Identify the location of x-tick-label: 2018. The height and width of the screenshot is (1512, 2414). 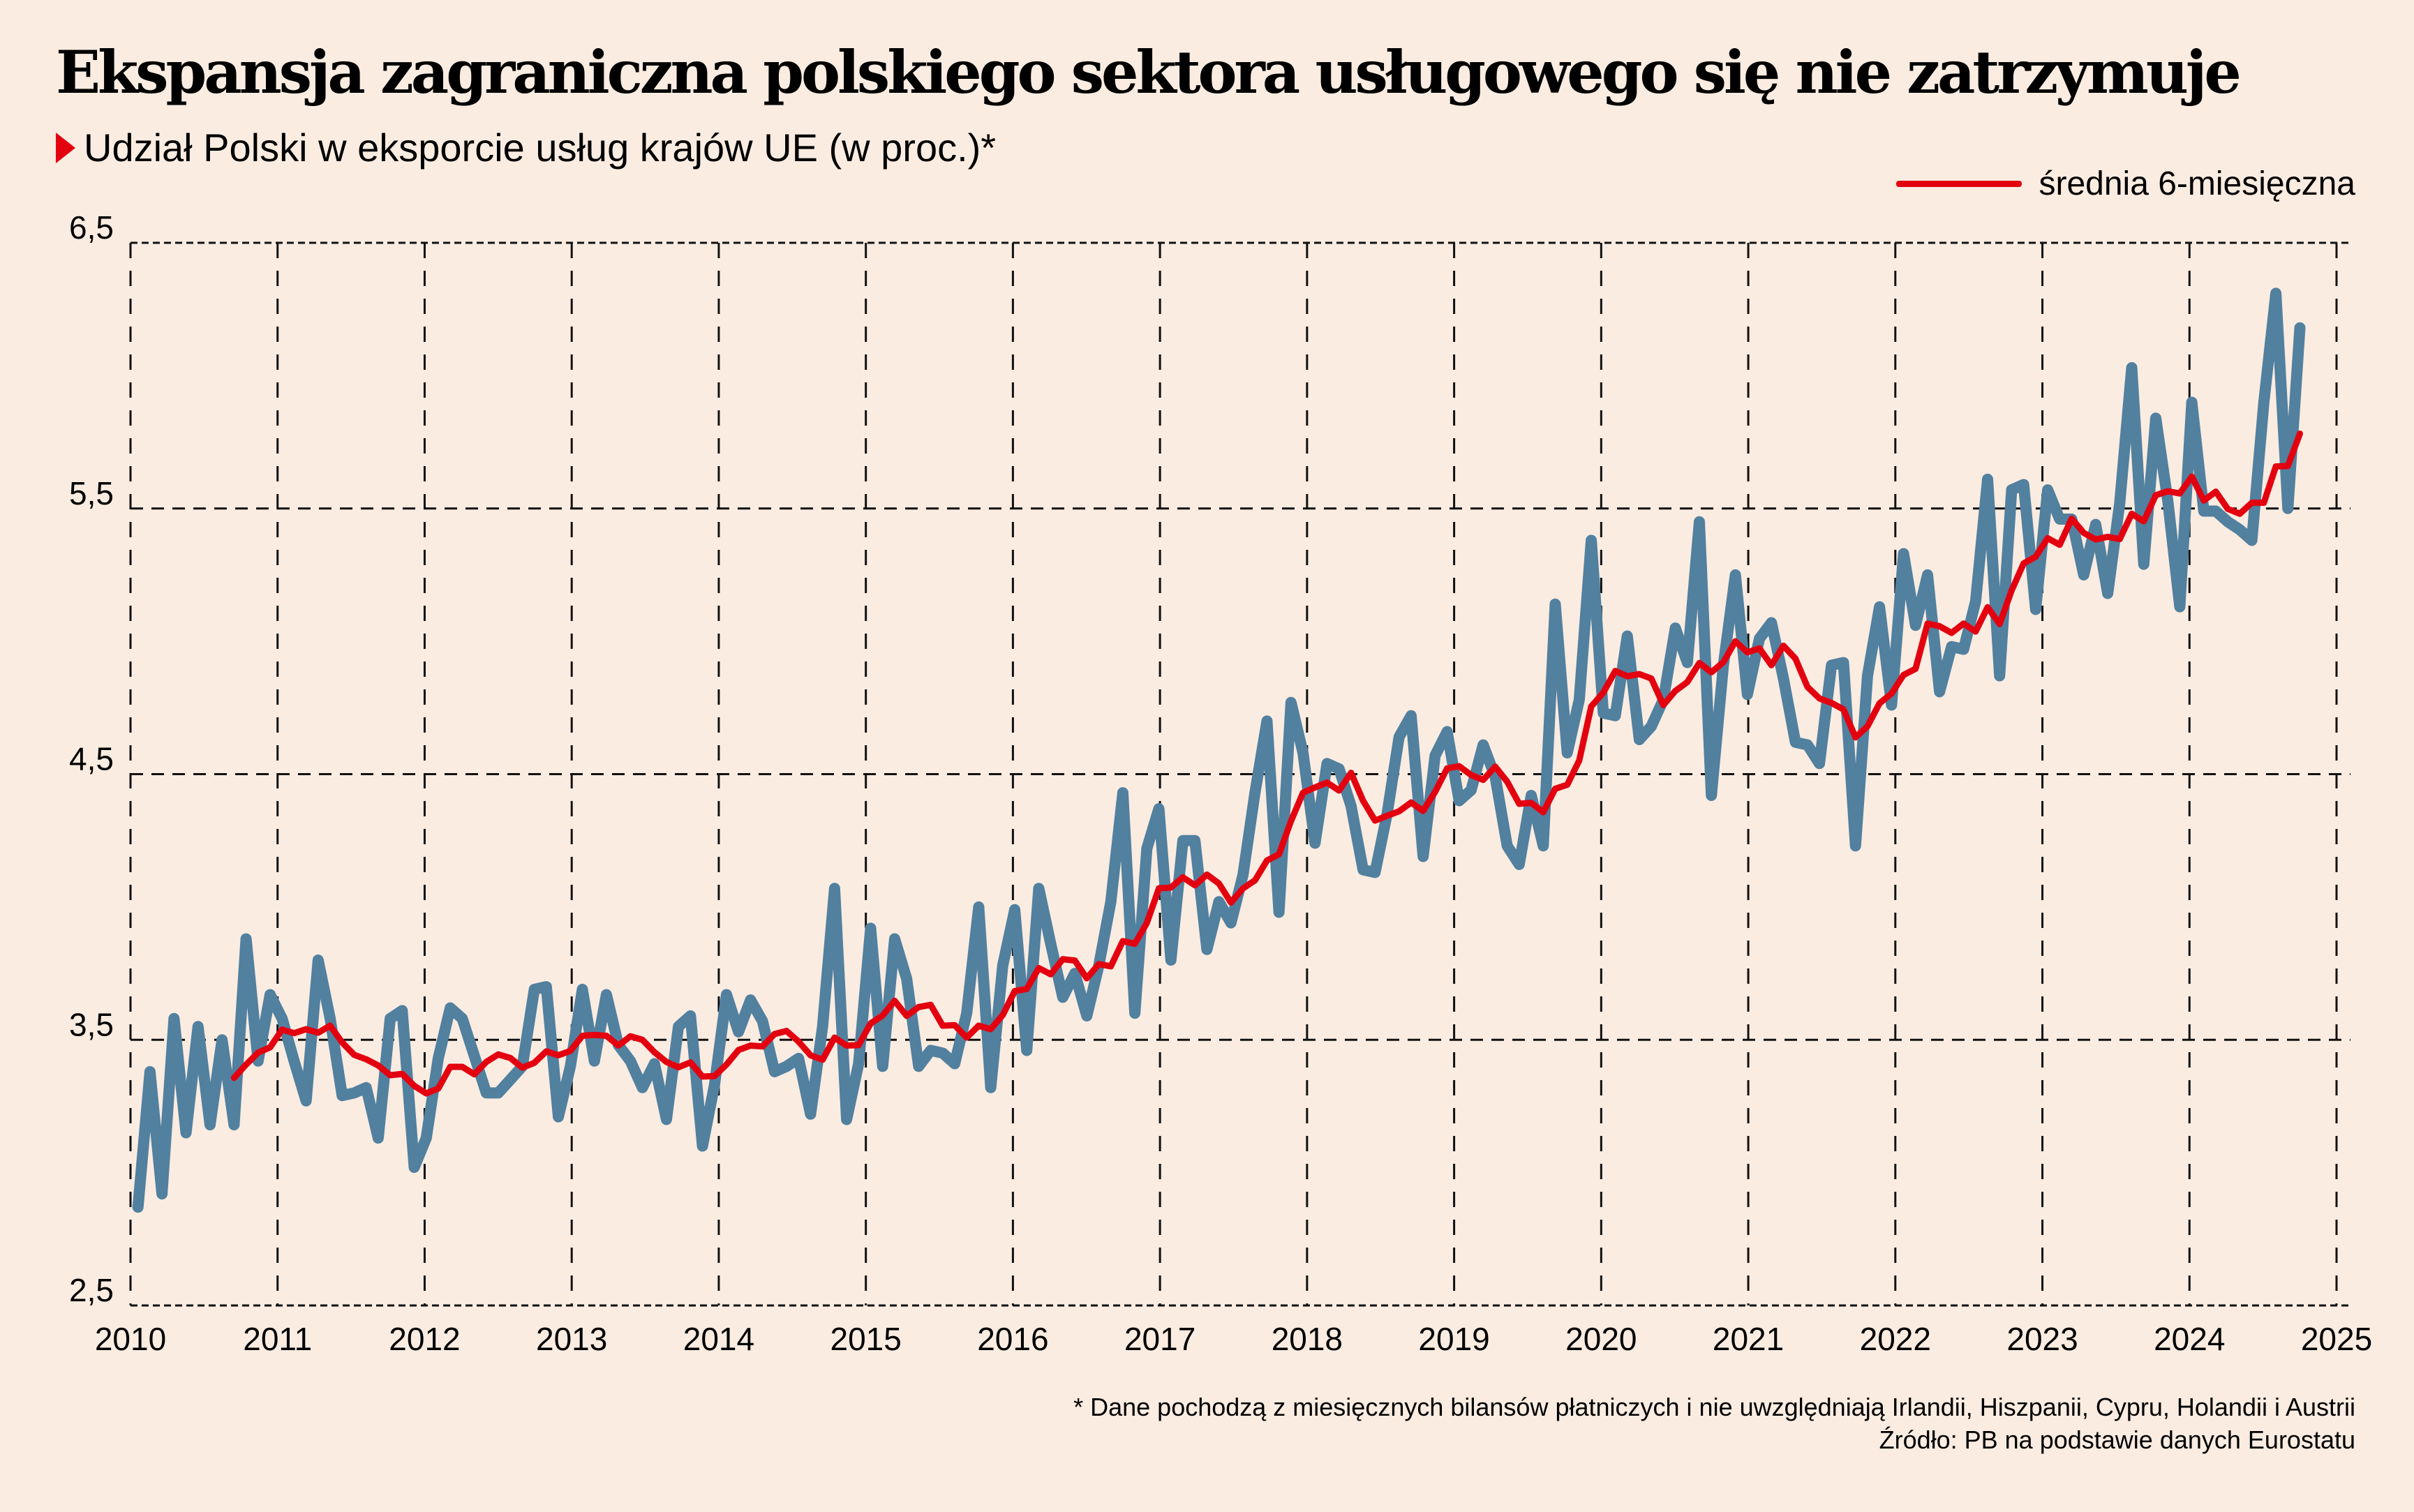
(1308, 1339).